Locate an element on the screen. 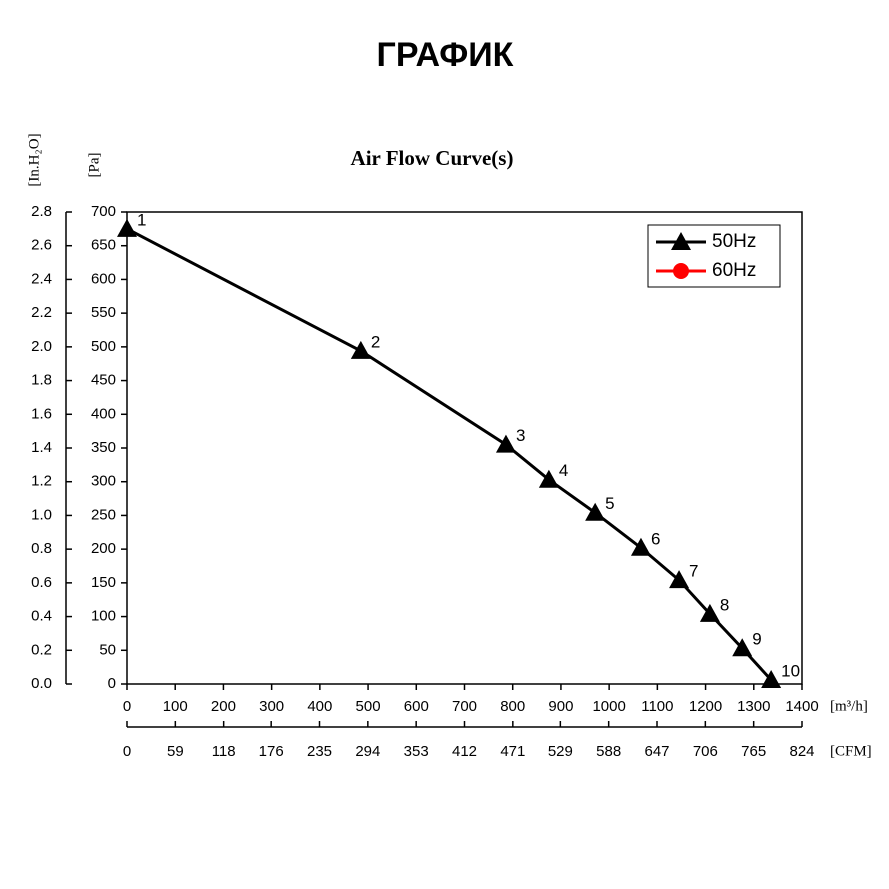 Image resolution: width=889 pixels, height=889 pixels. point-label: 4 is located at coordinates (563, 470).